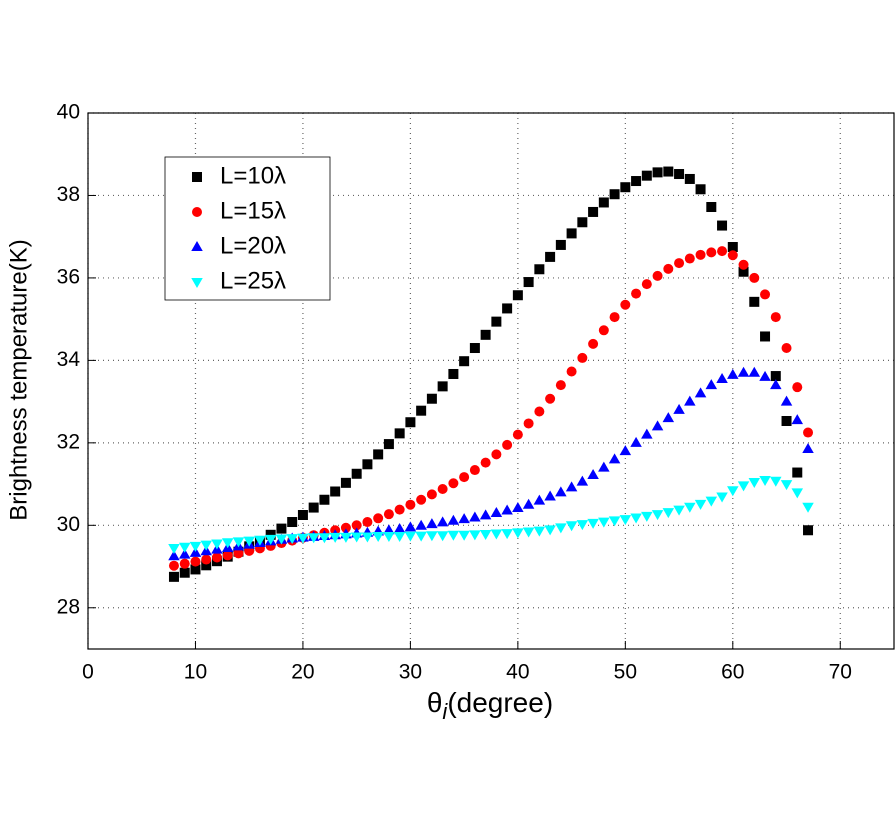 The height and width of the screenshot is (819, 896). Describe the element at coordinates (253, 280) in the screenshot. I see `legend-label: L=25λ` at that location.